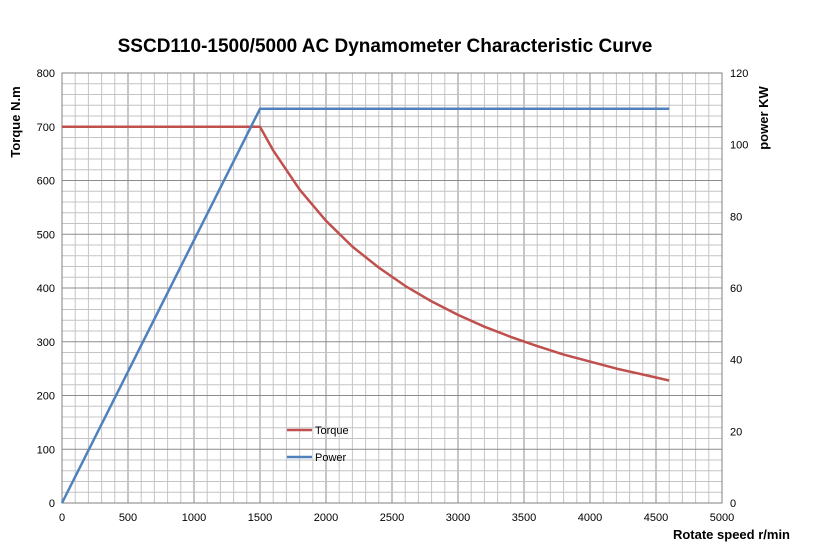 The image size is (826, 546). Describe the element at coordinates (736, 289) in the screenshot. I see `y2-tick-label: 60` at that location.